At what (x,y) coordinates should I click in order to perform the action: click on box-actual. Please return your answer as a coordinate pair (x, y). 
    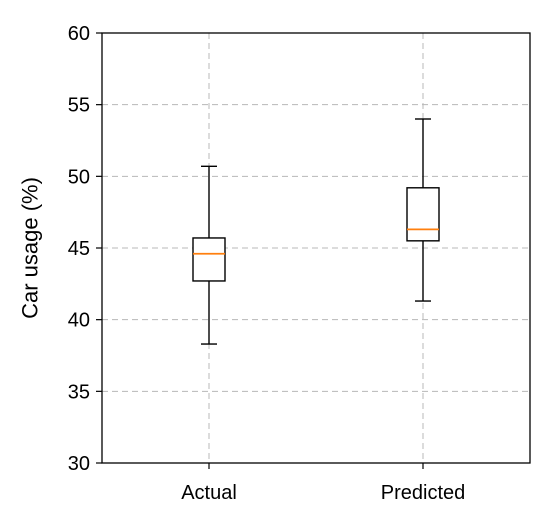
    Looking at the image, I should click on (209, 255).